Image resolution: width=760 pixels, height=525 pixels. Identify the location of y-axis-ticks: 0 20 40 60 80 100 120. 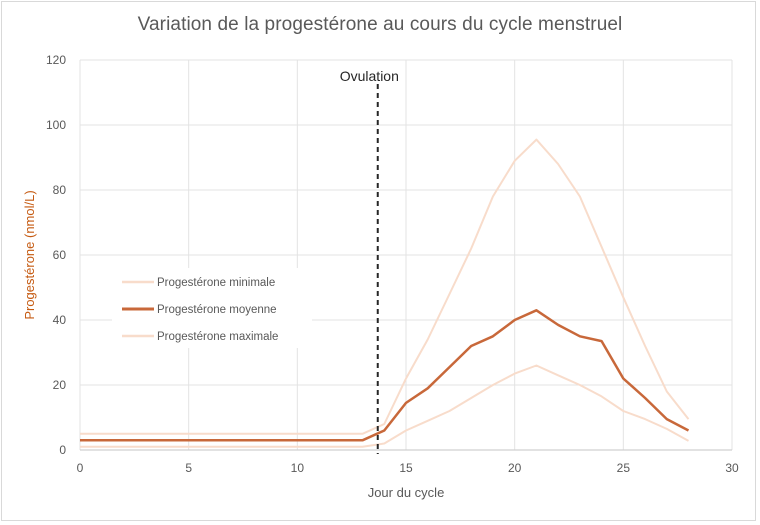
(56, 255).